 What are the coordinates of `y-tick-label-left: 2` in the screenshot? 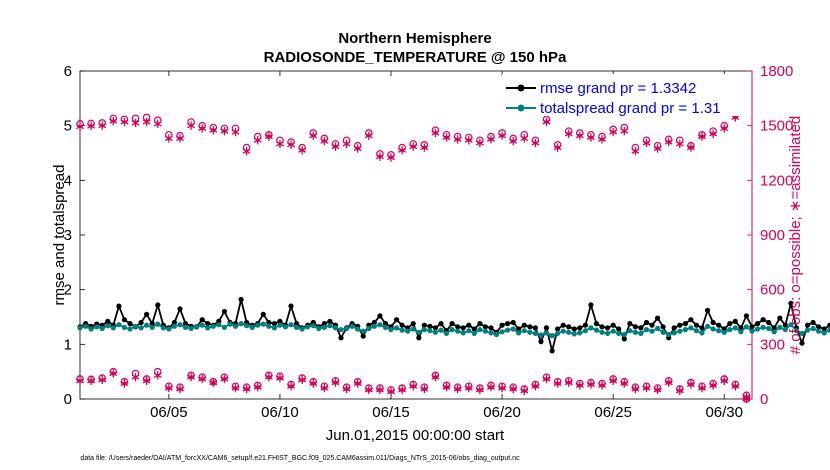 It's located at (68, 290).